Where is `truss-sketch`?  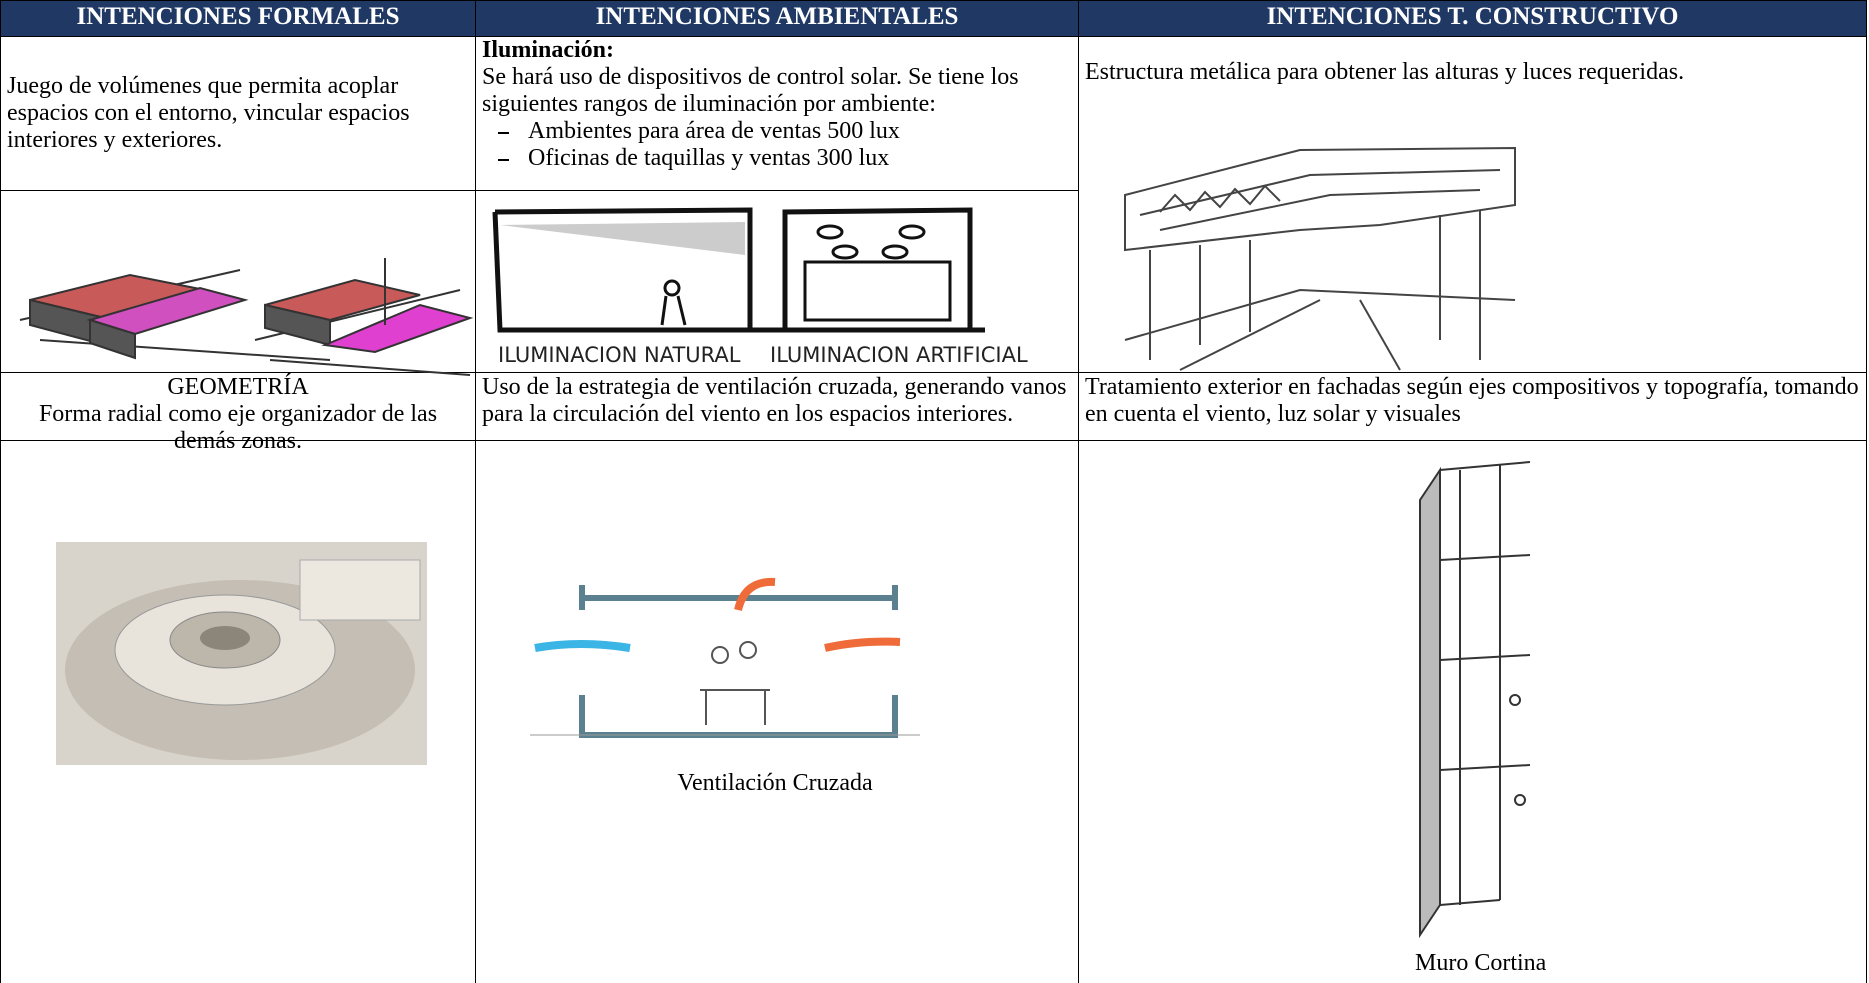
truss-sketch is located at coordinates (1320, 258).